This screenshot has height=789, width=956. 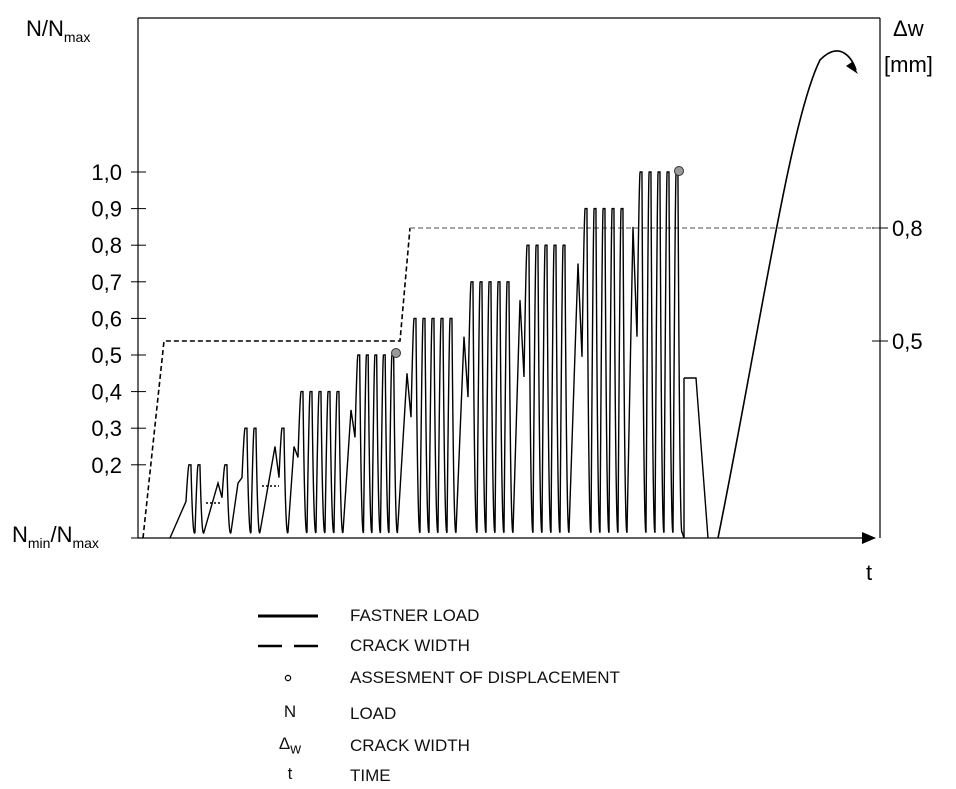 I want to click on legend-item-assessment: ASSESMENT OF DISPLACEMENT, so click(x=500, y=678).